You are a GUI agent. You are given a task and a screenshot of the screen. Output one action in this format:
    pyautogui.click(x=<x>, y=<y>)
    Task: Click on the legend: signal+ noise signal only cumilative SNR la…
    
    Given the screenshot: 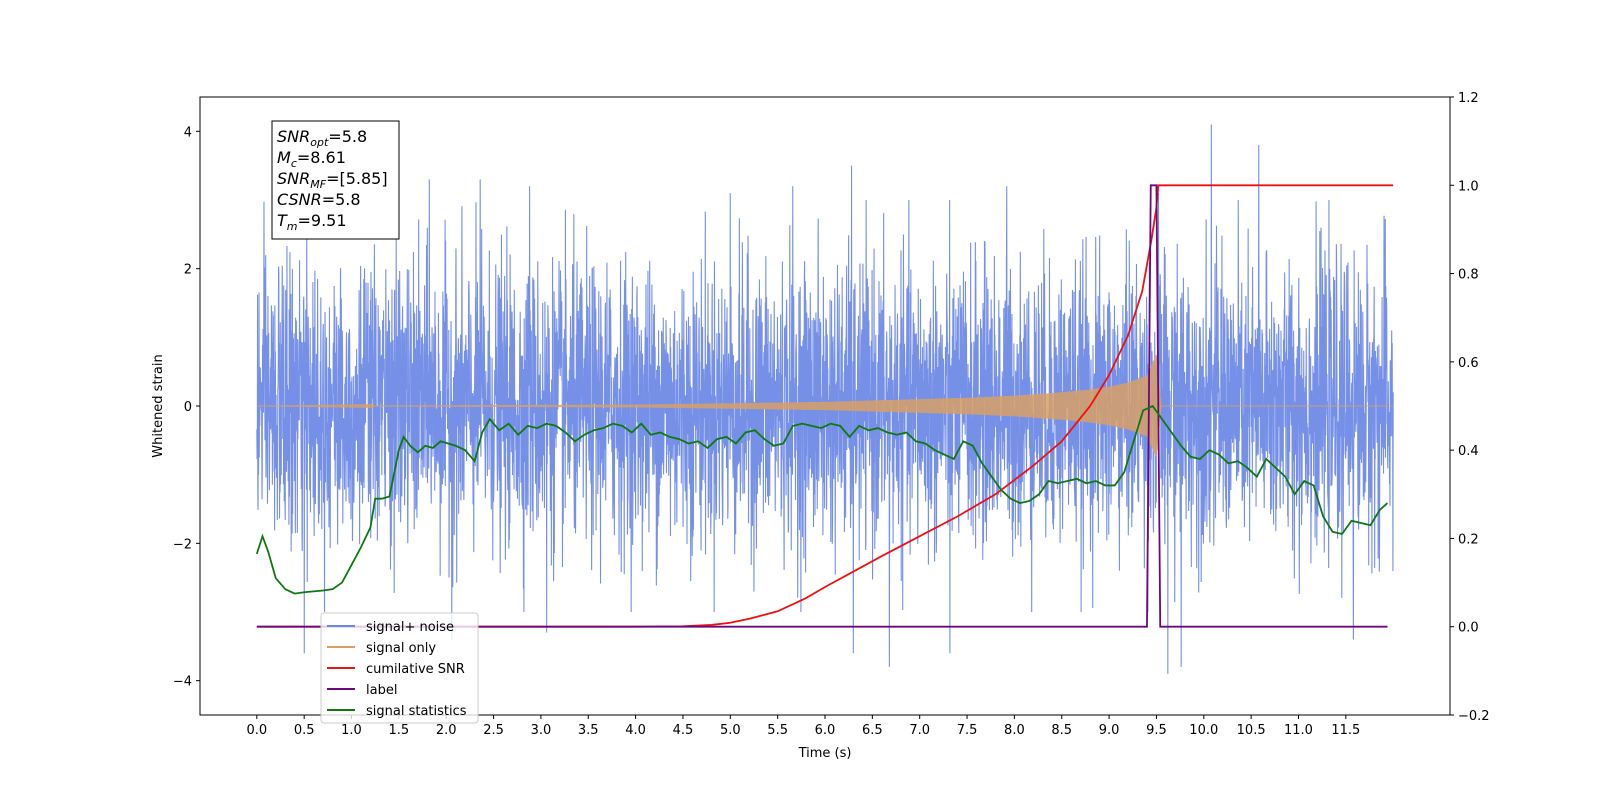 What is the action you would take?
    pyautogui.click(x=399, y=668)
    